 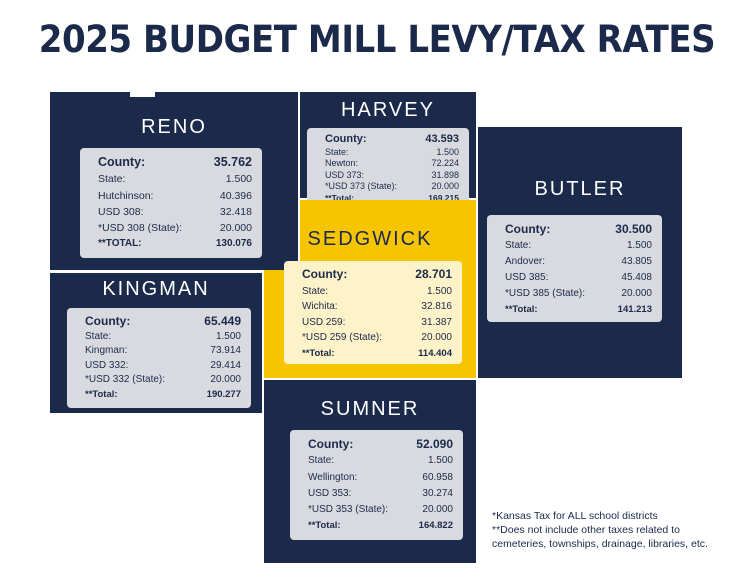 I want to click on rate-row: Kingman: 73.914, so click(x=163, y=351).